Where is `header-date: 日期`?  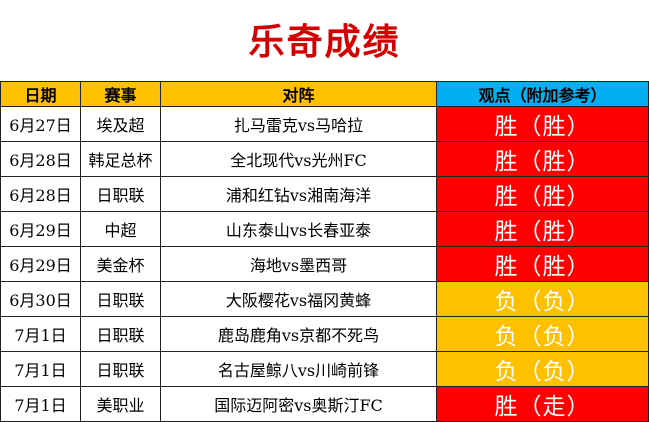 header-date: 日期 is located at coordinates (40, 94).